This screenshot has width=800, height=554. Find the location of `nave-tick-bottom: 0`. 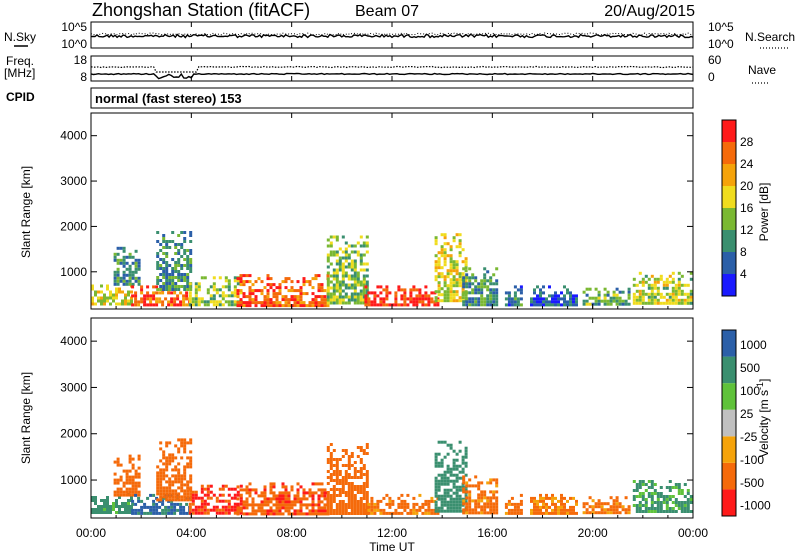

nave-tick-bottom: 0 is located at coordinates (711, 77).